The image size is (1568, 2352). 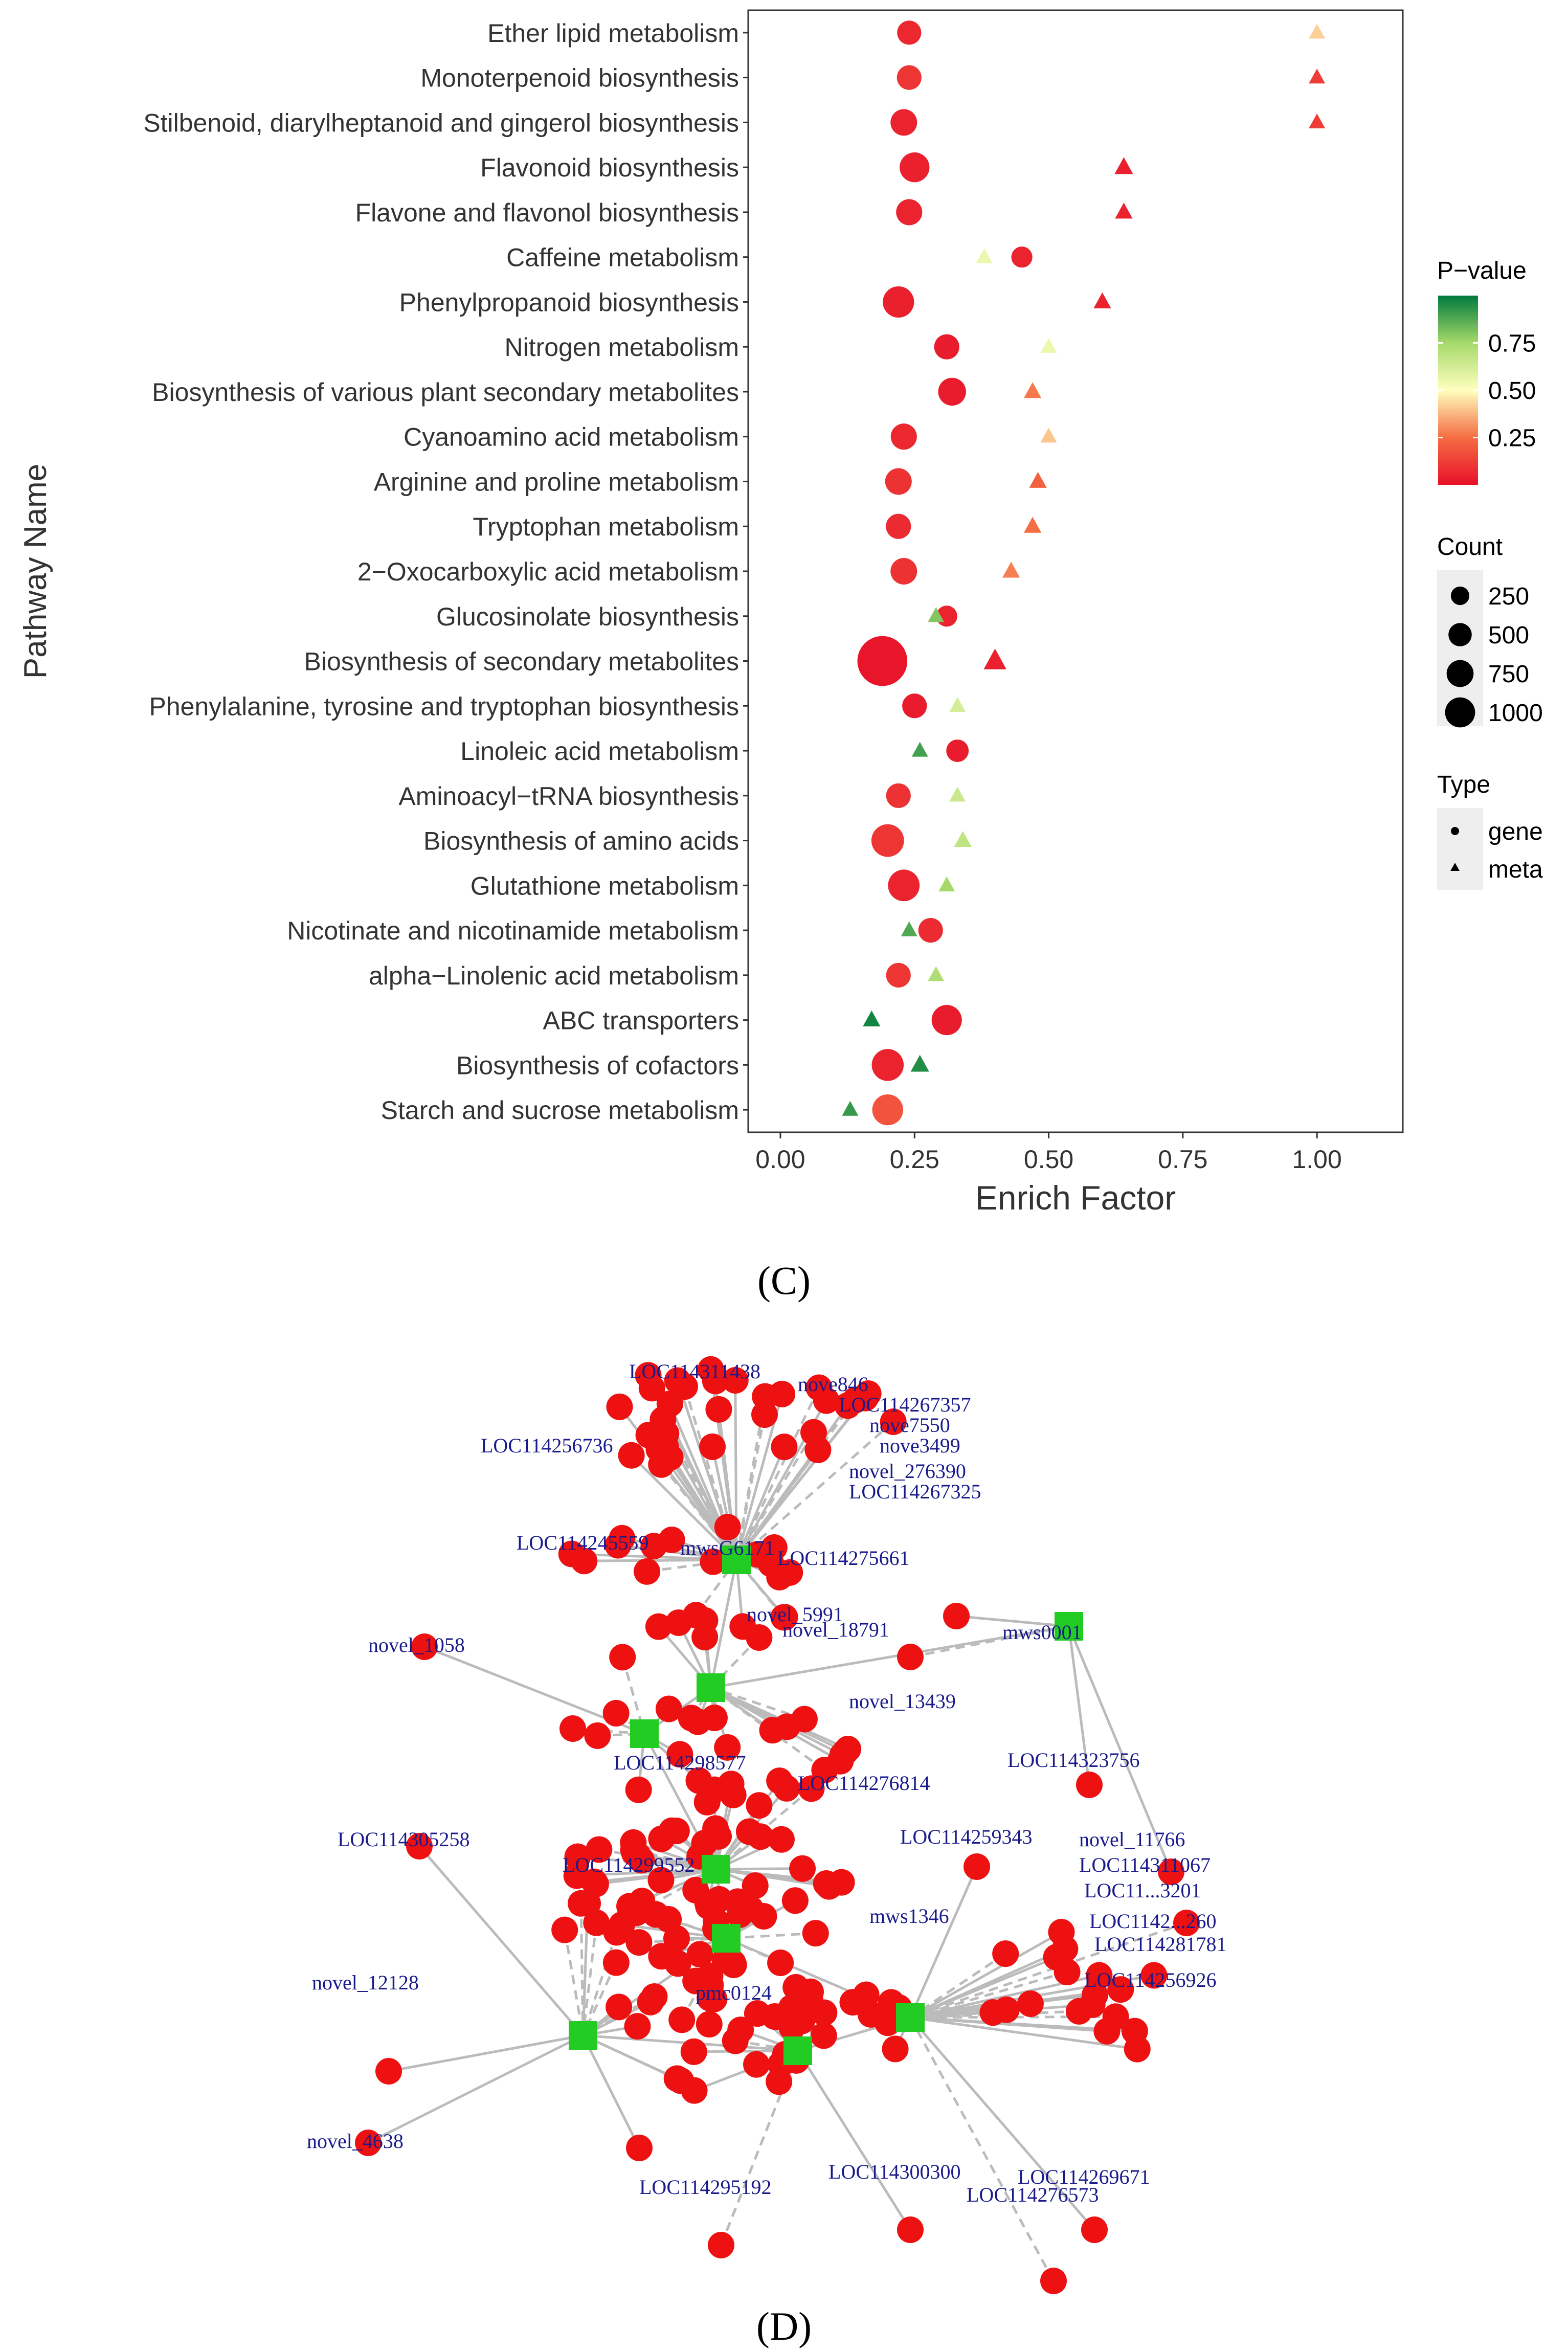 What do you see at coordinates (1508, 596) in the screenshot?
I see `count-legend-label: 250` at bounding box center [1508, 596].